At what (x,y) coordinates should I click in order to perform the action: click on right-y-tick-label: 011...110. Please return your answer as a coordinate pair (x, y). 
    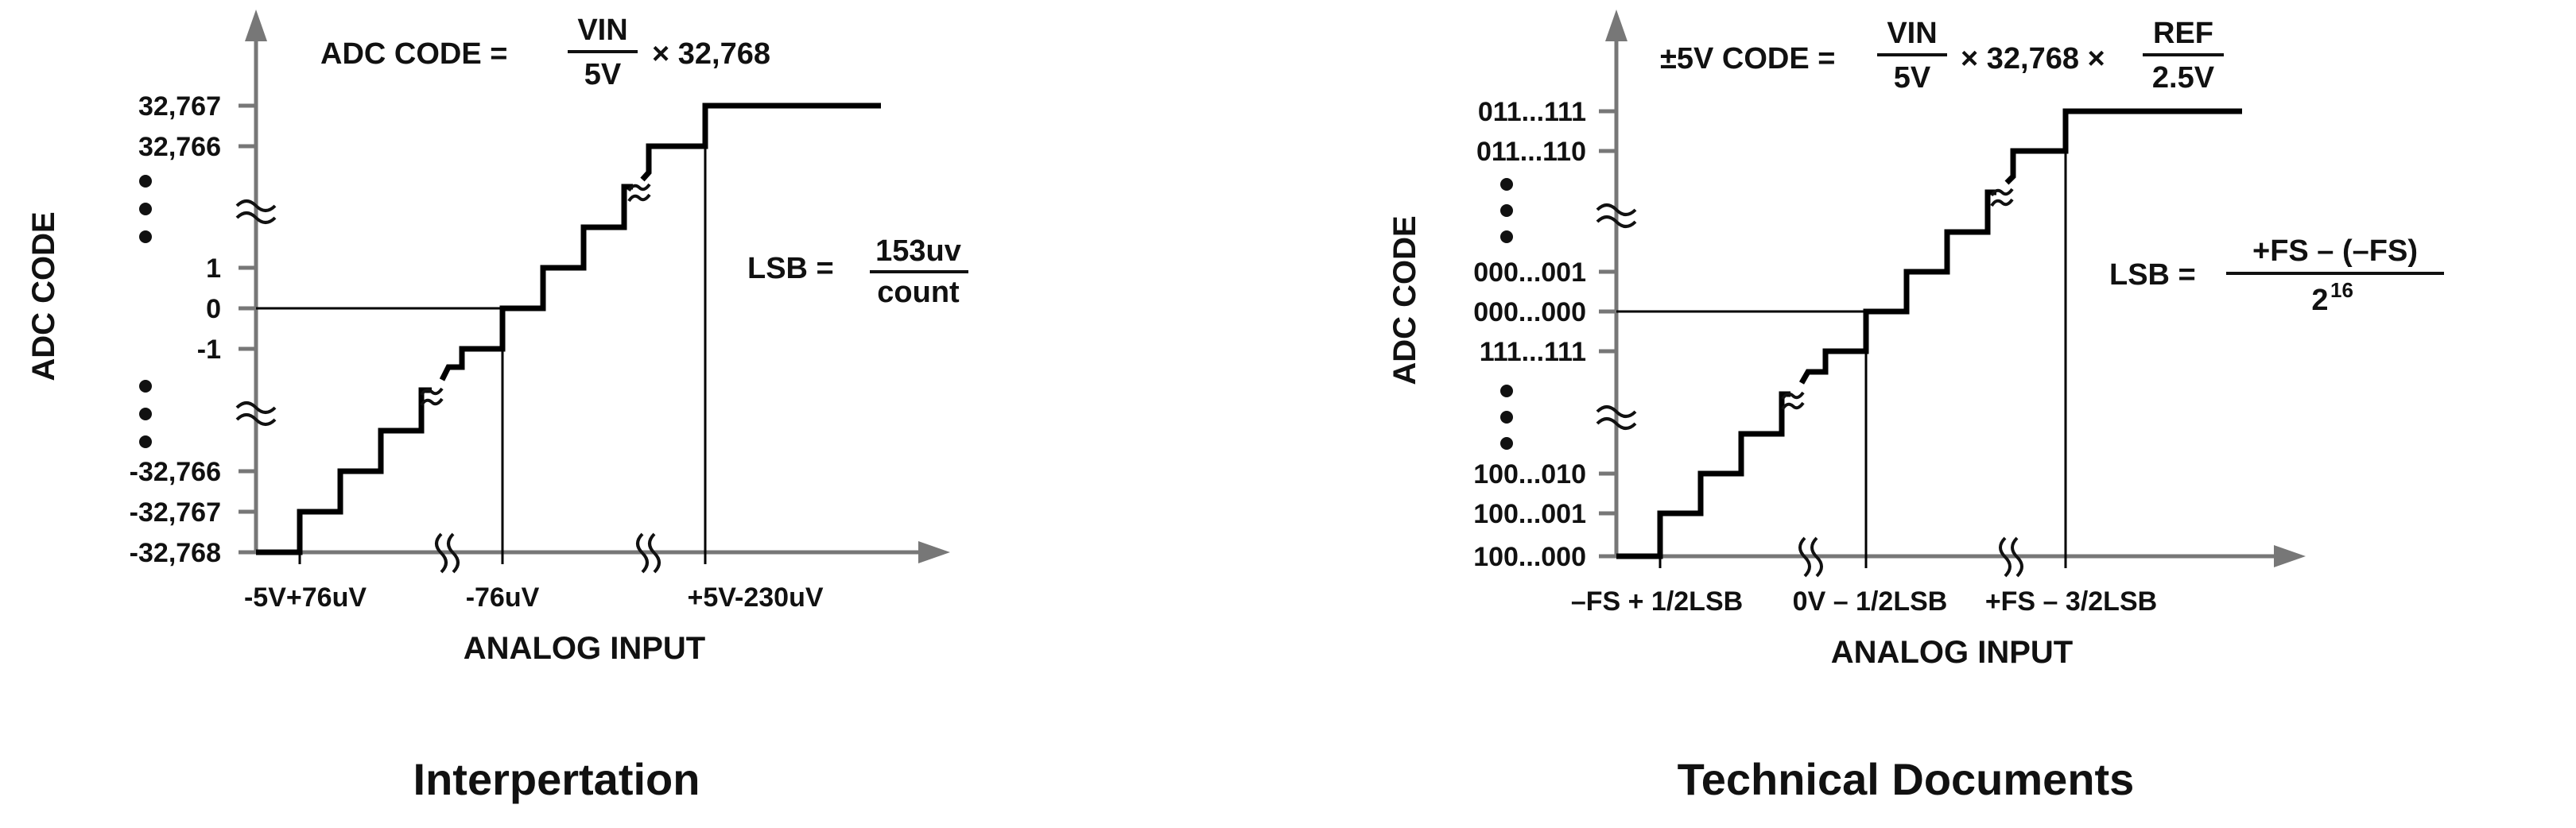
    Looking at the image, I should click on (1531, 152).